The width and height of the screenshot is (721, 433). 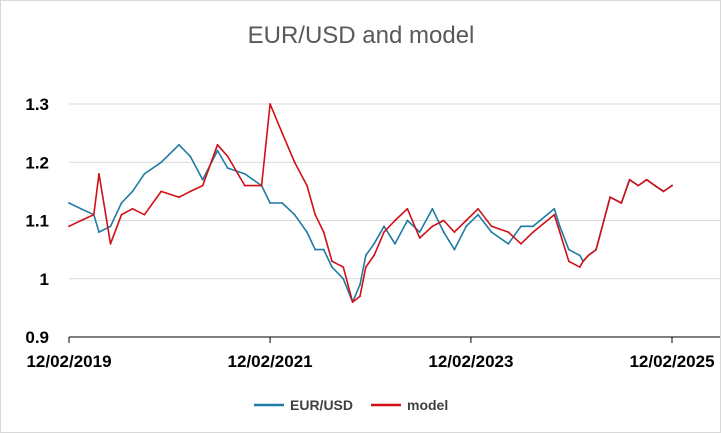 I want to click on y-tick-label: 0.9, so click(x=37, y=337).